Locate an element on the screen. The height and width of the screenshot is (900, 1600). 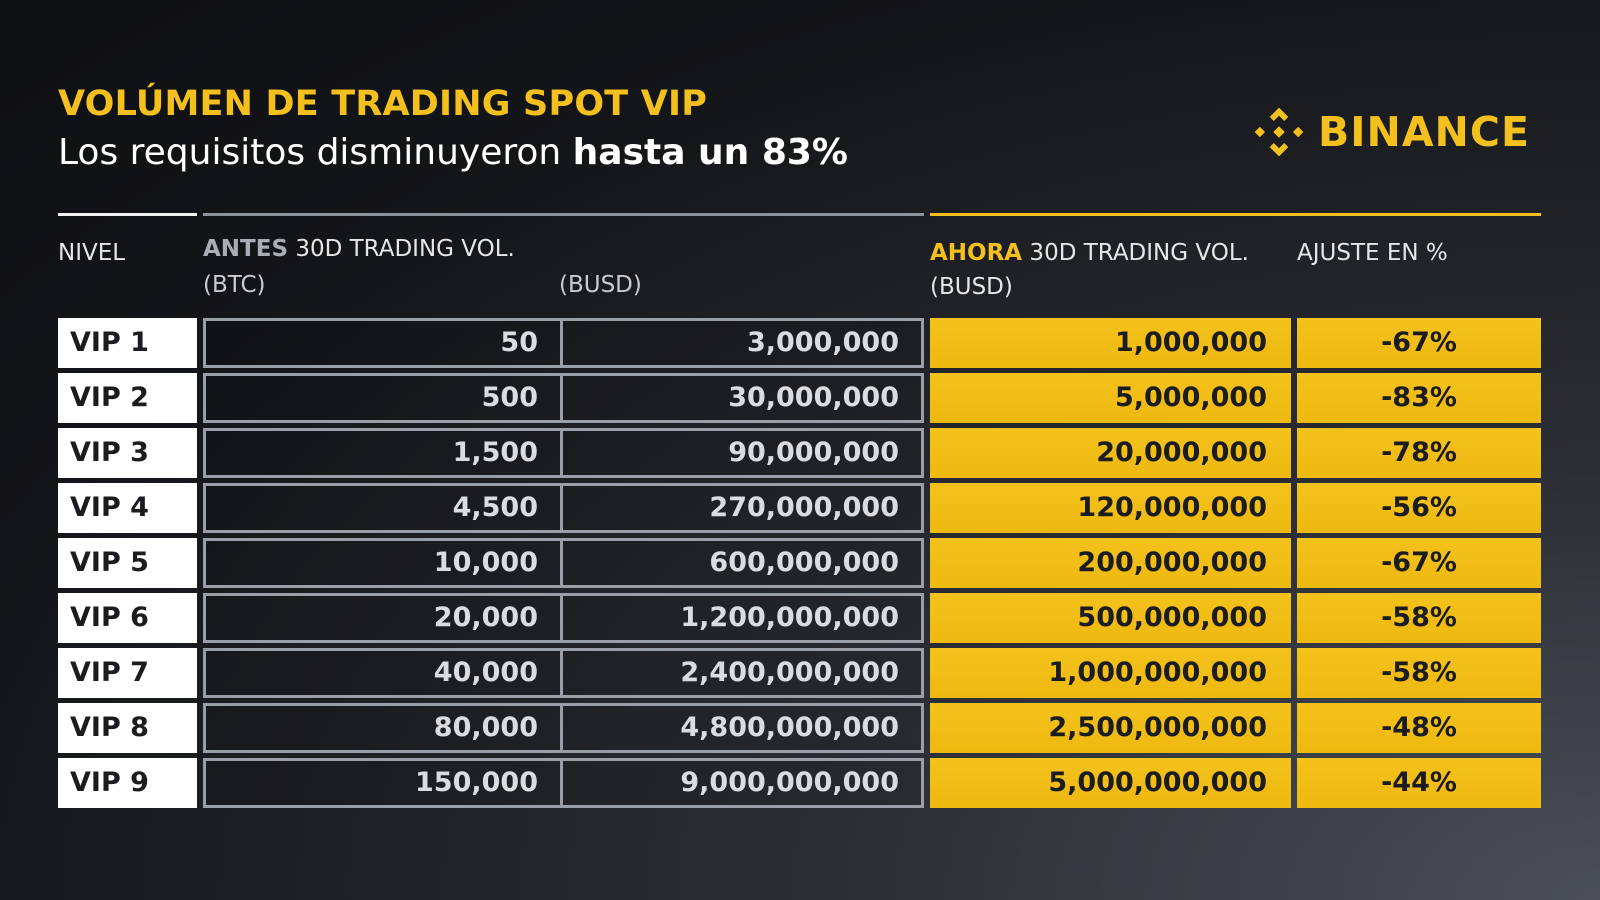
subtitle-prefix: Los requisitos disminuyeron is located at coordinates (315, 152).